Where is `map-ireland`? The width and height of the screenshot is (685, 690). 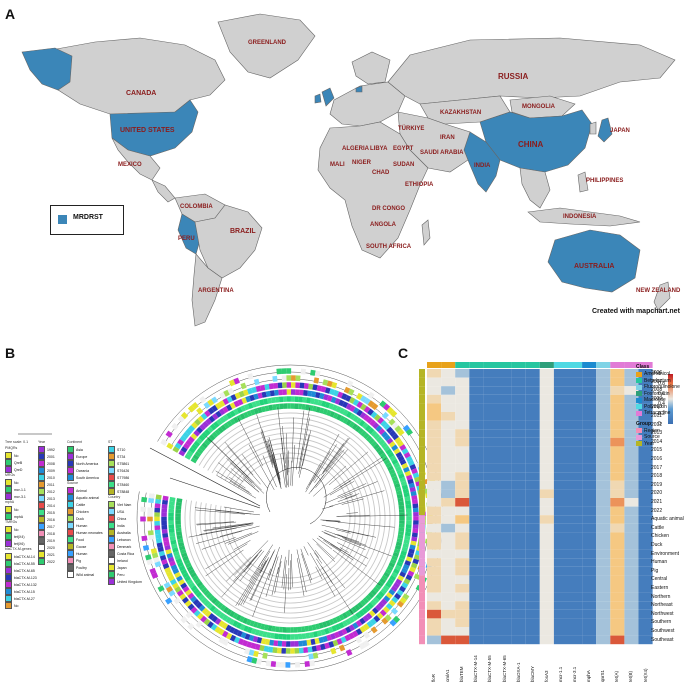
map-ireland is located at coordinates (318, 98).